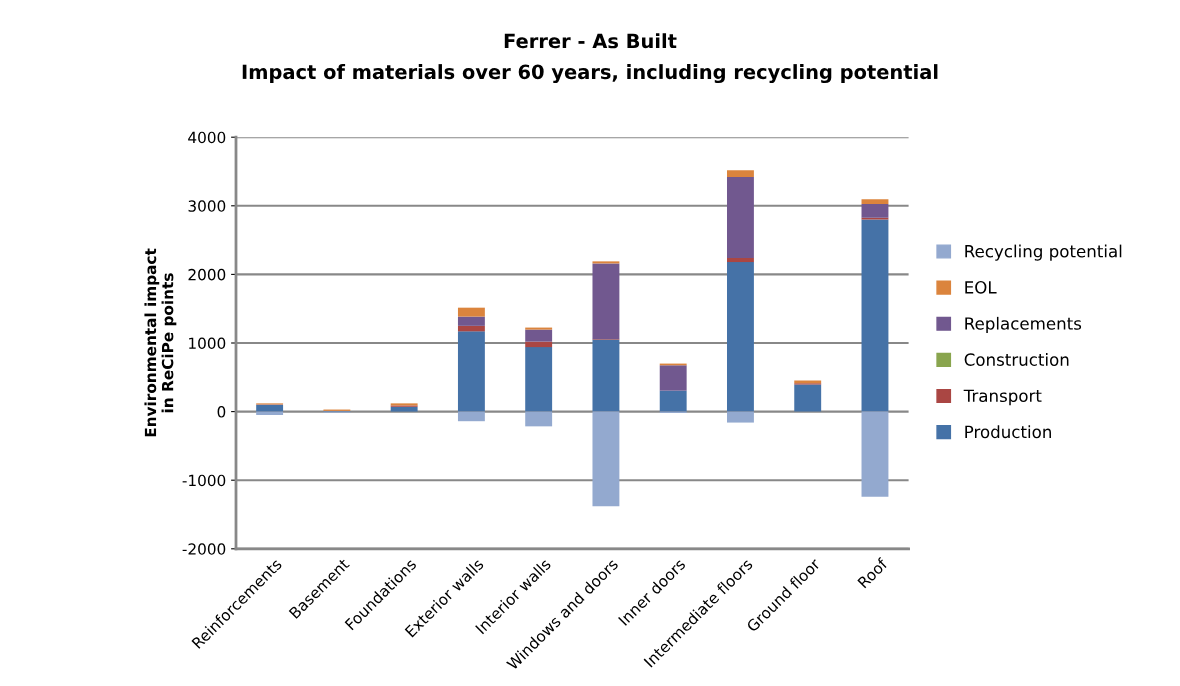 The image size is (1180, 686). Describe the element at coordinates (160, 342) in the screenshot. I see `y-axis-title: Environmental impact in ReCiPe points` at that location.